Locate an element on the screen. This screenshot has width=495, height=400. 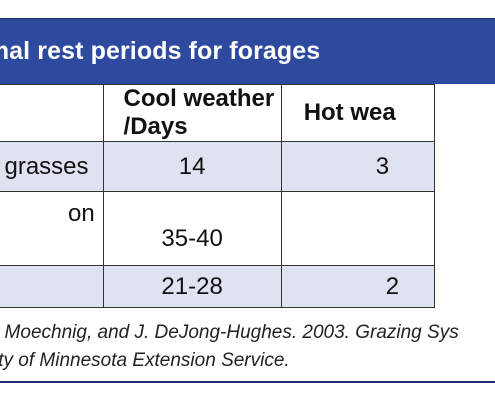
row-label: on is located at coordinates (52, 228).